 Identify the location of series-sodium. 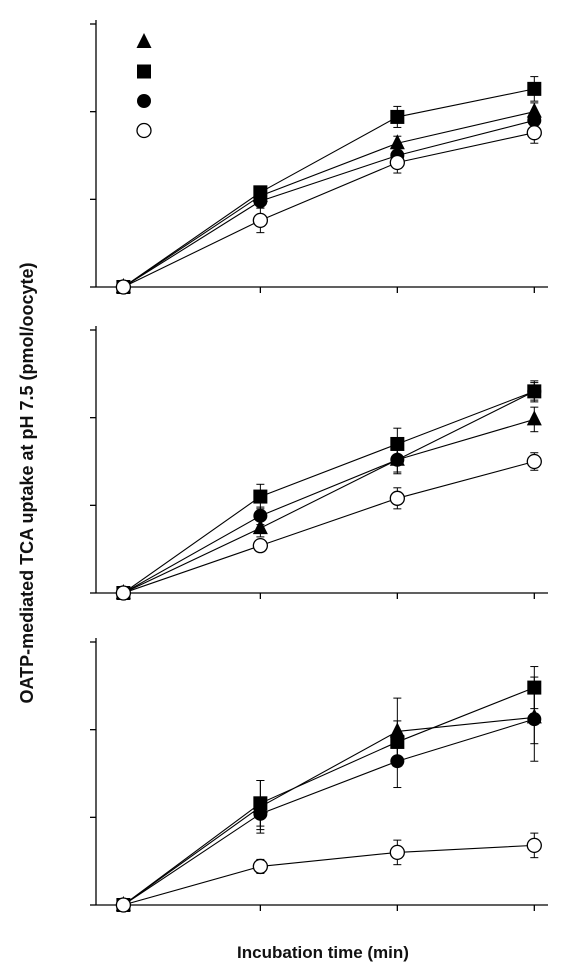
(329, 202).